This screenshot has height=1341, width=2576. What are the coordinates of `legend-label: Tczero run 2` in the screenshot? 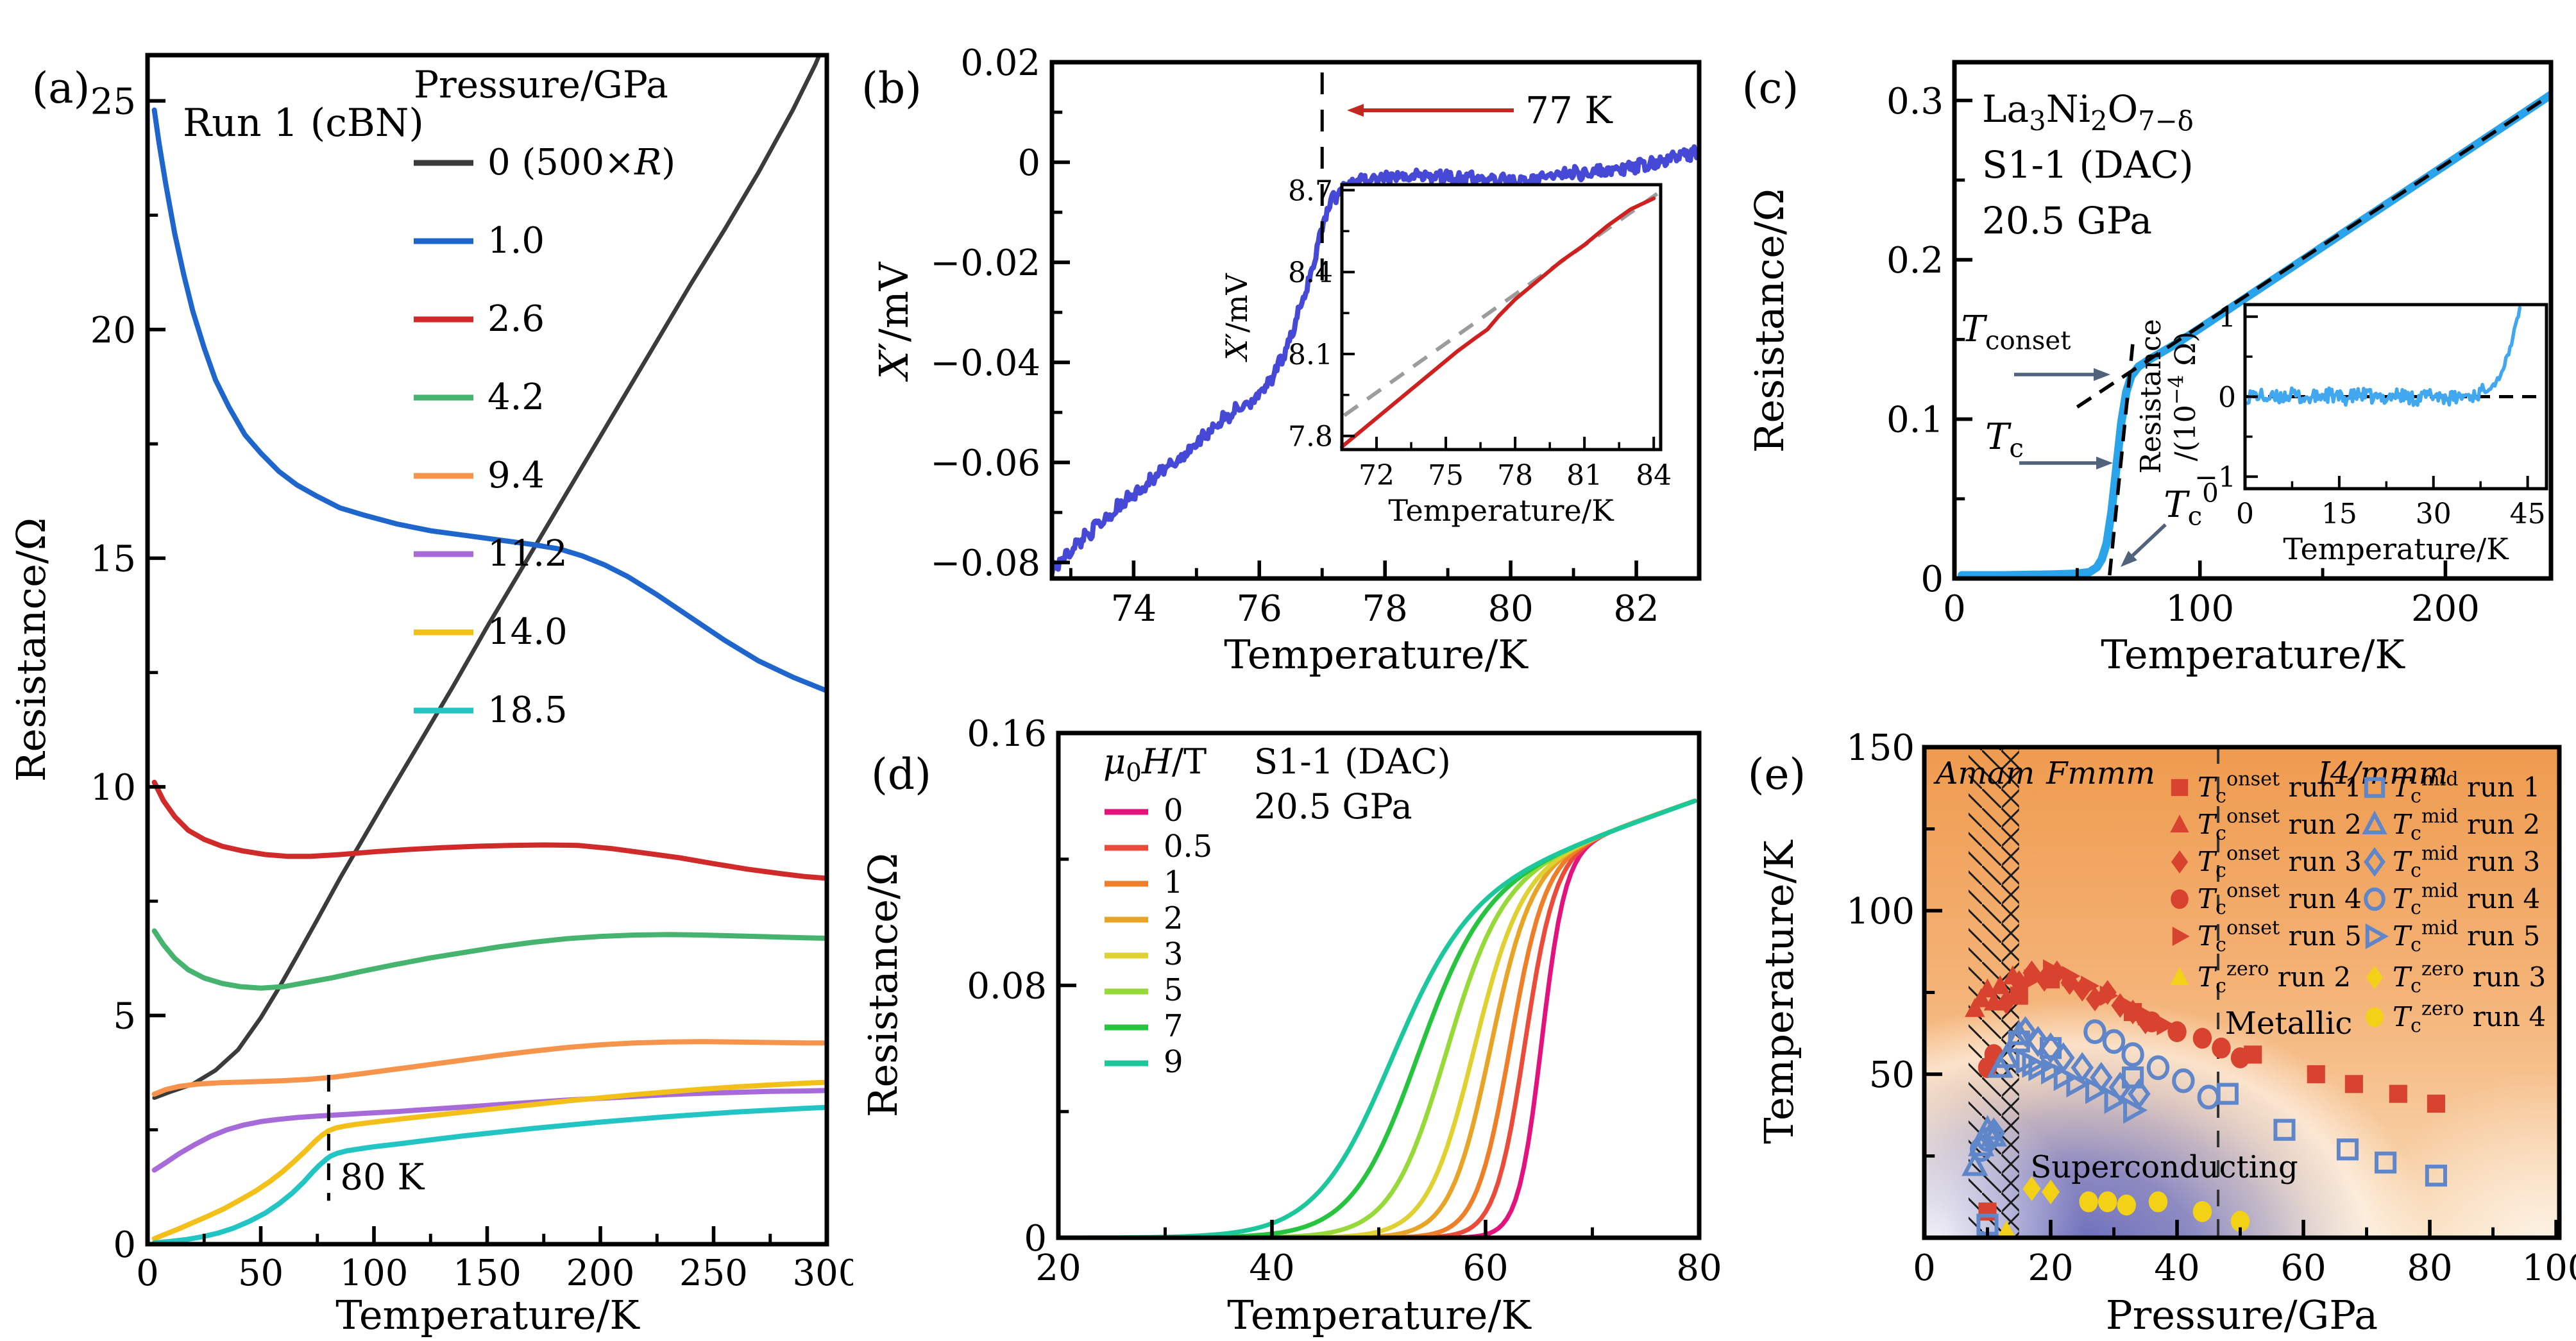 It's located at (2274, 977).